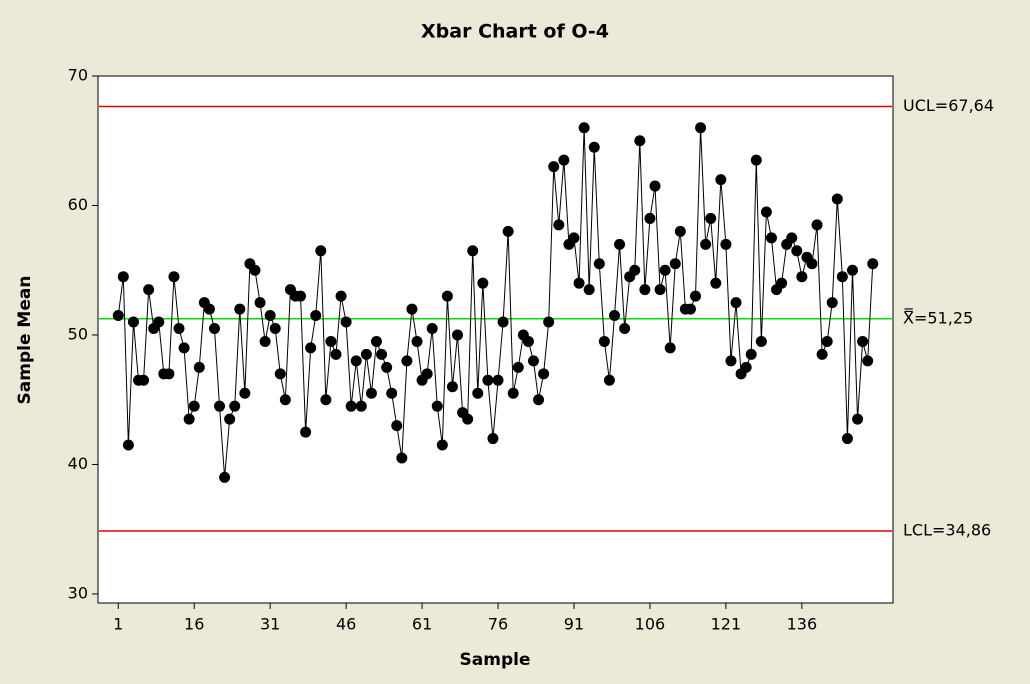 The image size is (1030, 684). I want to click on x-tick-label: 136, so click(802, 624).